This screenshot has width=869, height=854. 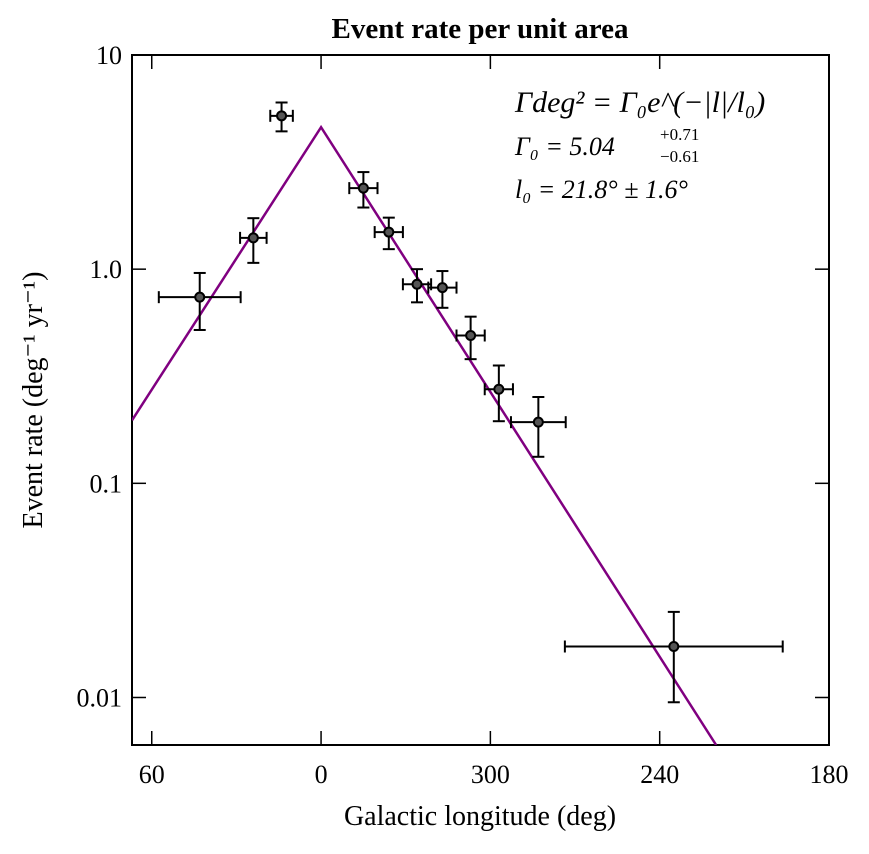 I want to click on x-tick-label: 60, so click(x=152, y=774).